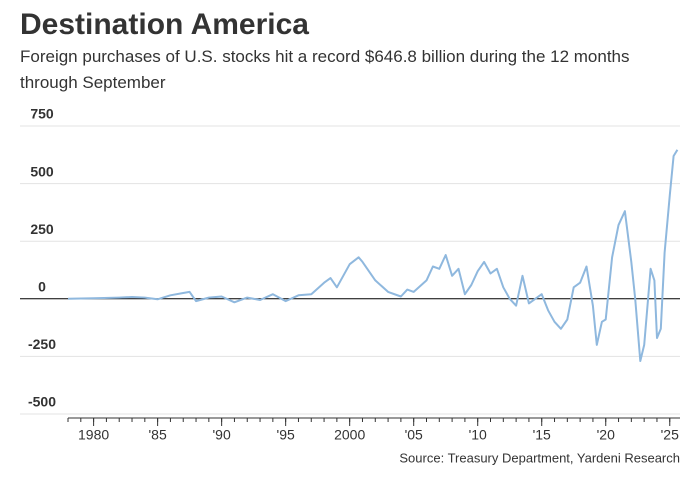  What do you see at coordinates (606, 435) in the screenshot?
I see `x-tick-label: '20` at bounding box center [606, 435].